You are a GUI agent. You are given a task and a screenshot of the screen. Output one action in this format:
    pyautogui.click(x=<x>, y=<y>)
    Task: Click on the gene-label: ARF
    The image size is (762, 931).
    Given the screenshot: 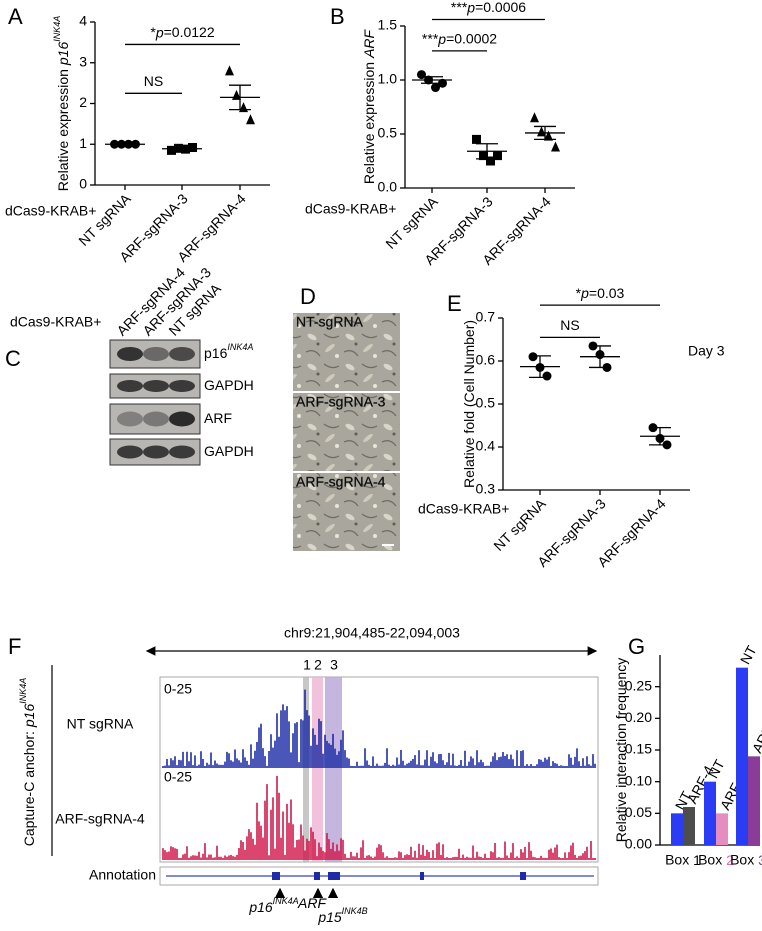 What is the action you would take?
    pyautogui.click(x=312, y=903)
    